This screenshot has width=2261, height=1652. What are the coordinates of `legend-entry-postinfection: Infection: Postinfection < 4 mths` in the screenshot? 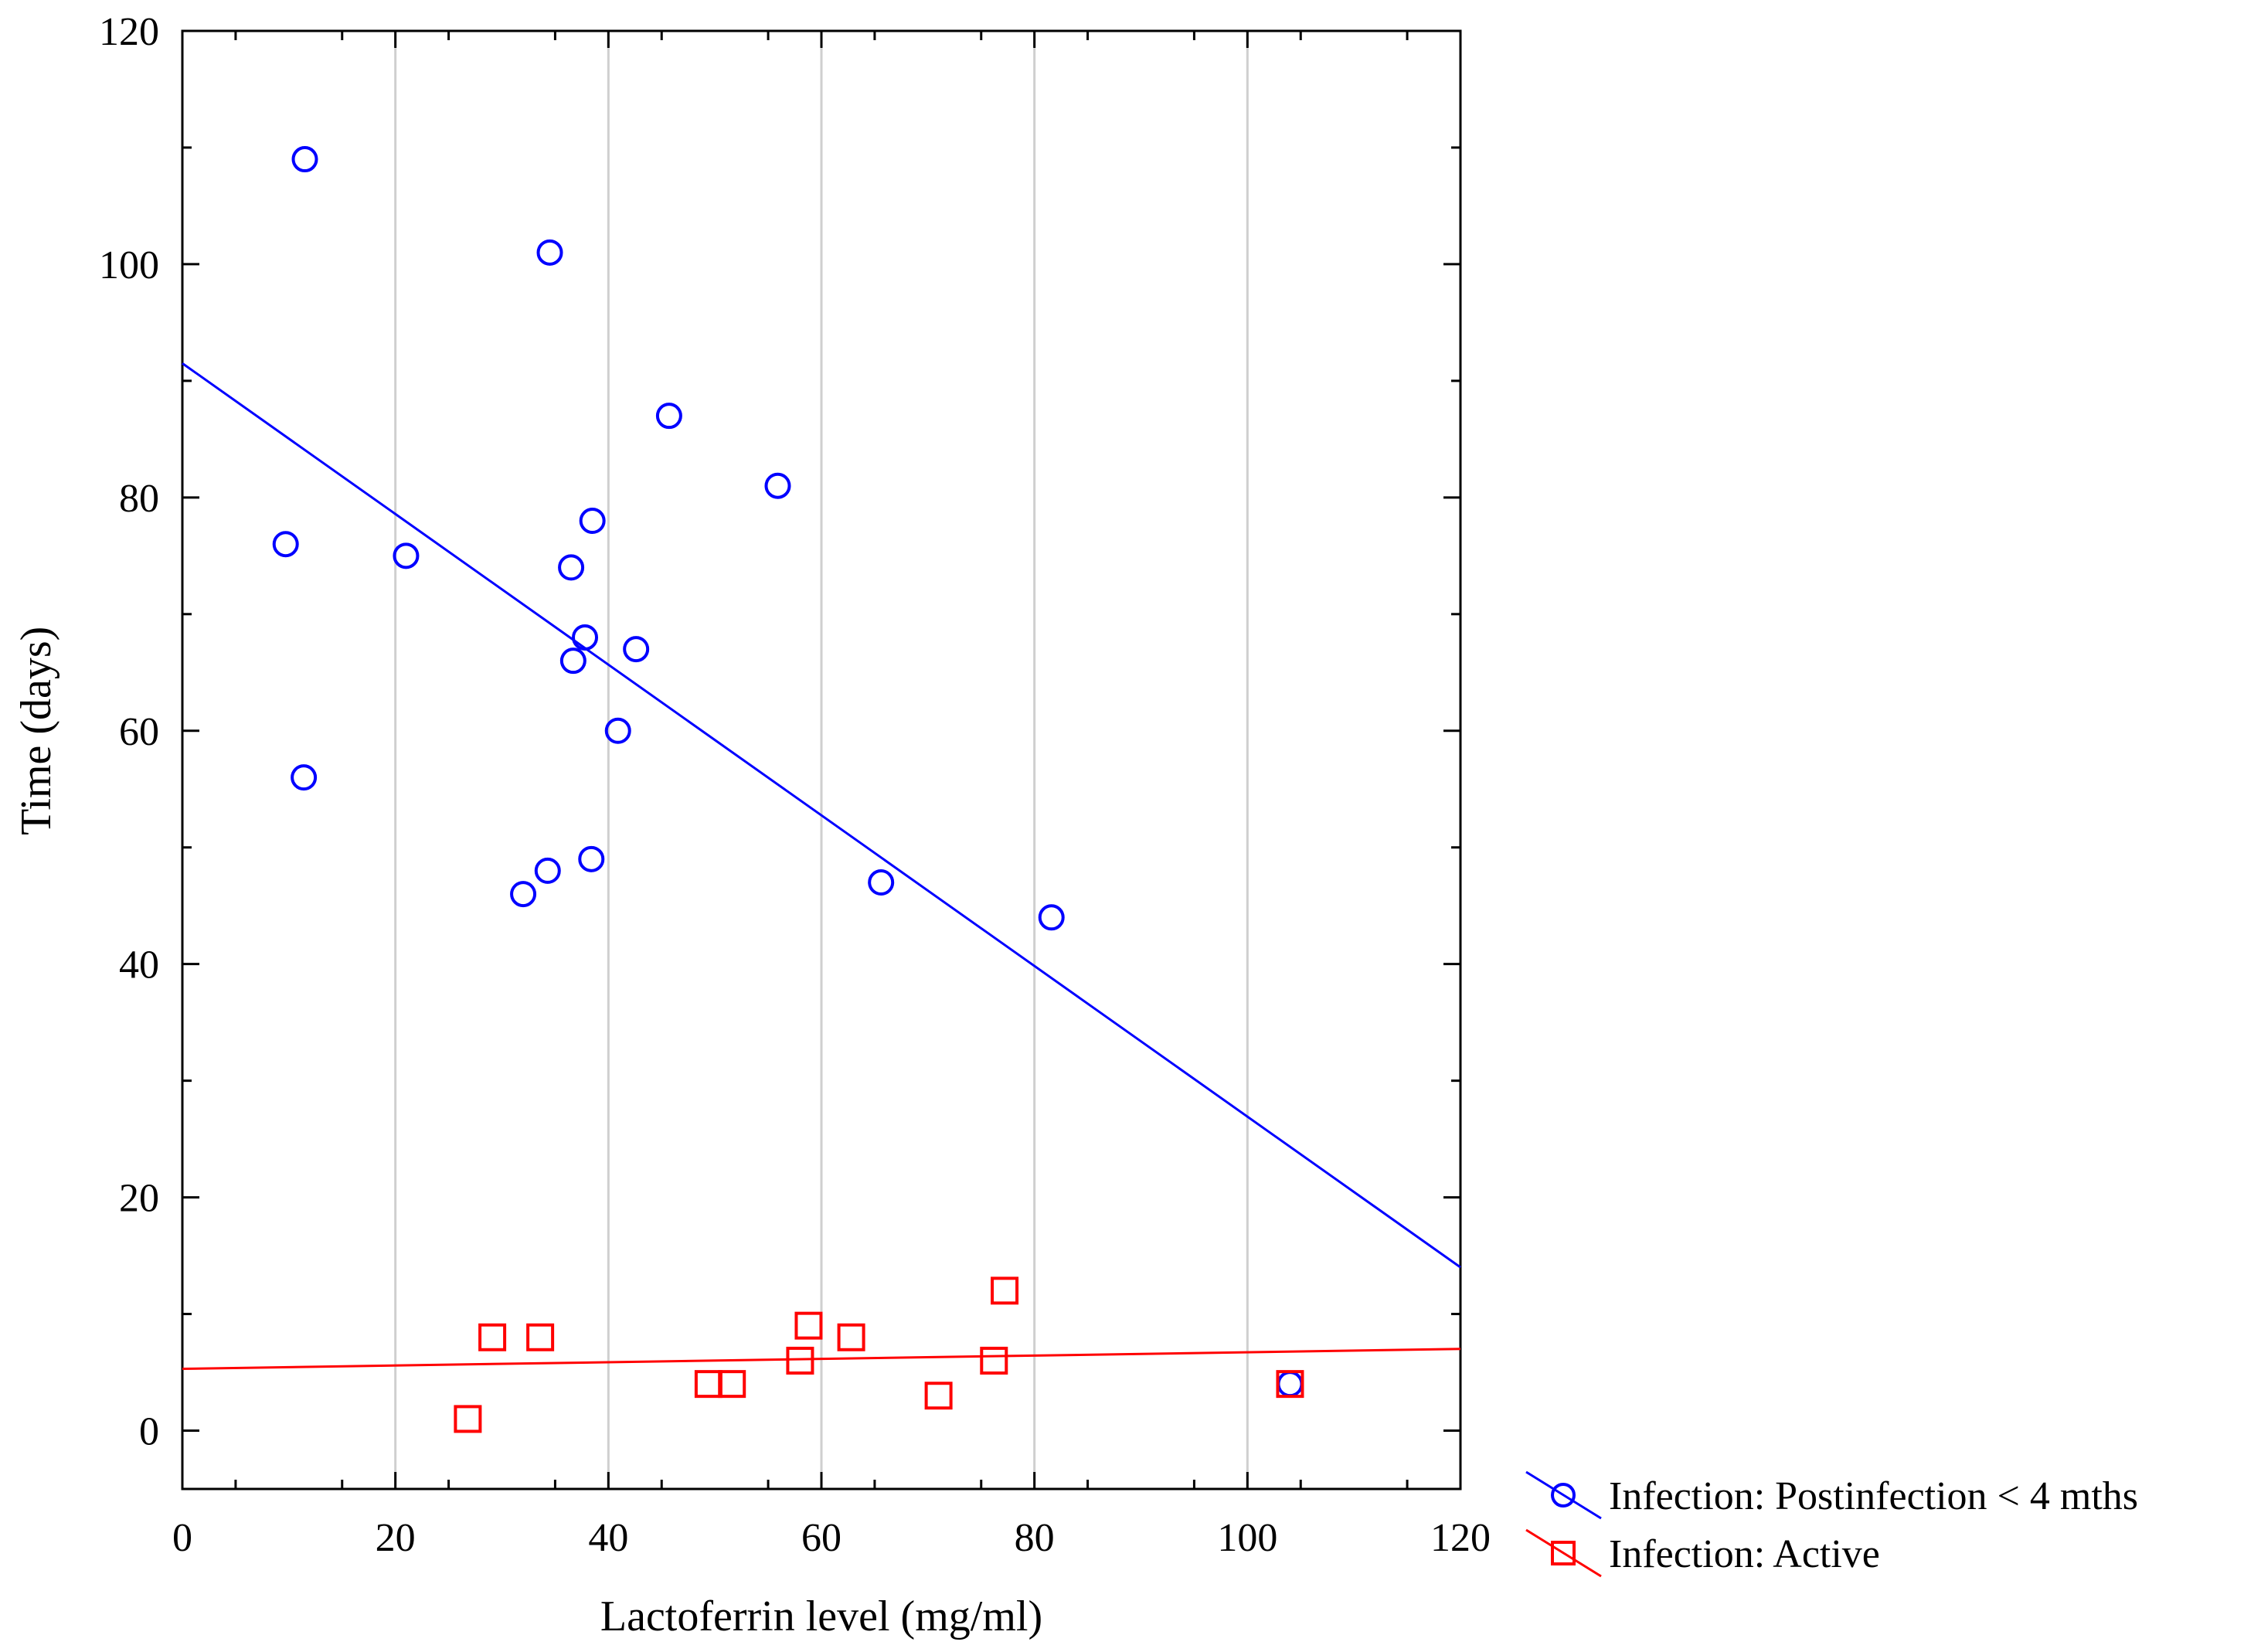 It's located at (1832, 1495).